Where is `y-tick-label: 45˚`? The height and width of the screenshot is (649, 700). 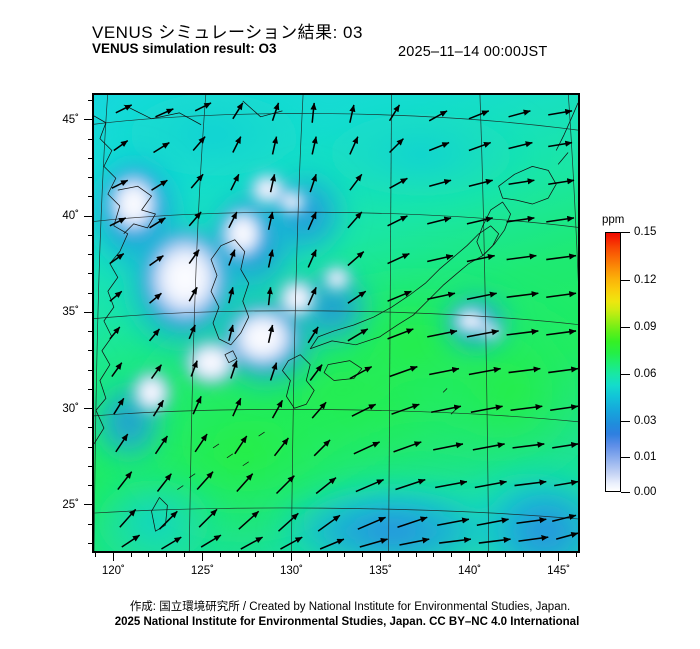
y-tick-label: 45˚ is located at coordinates (70, 119).